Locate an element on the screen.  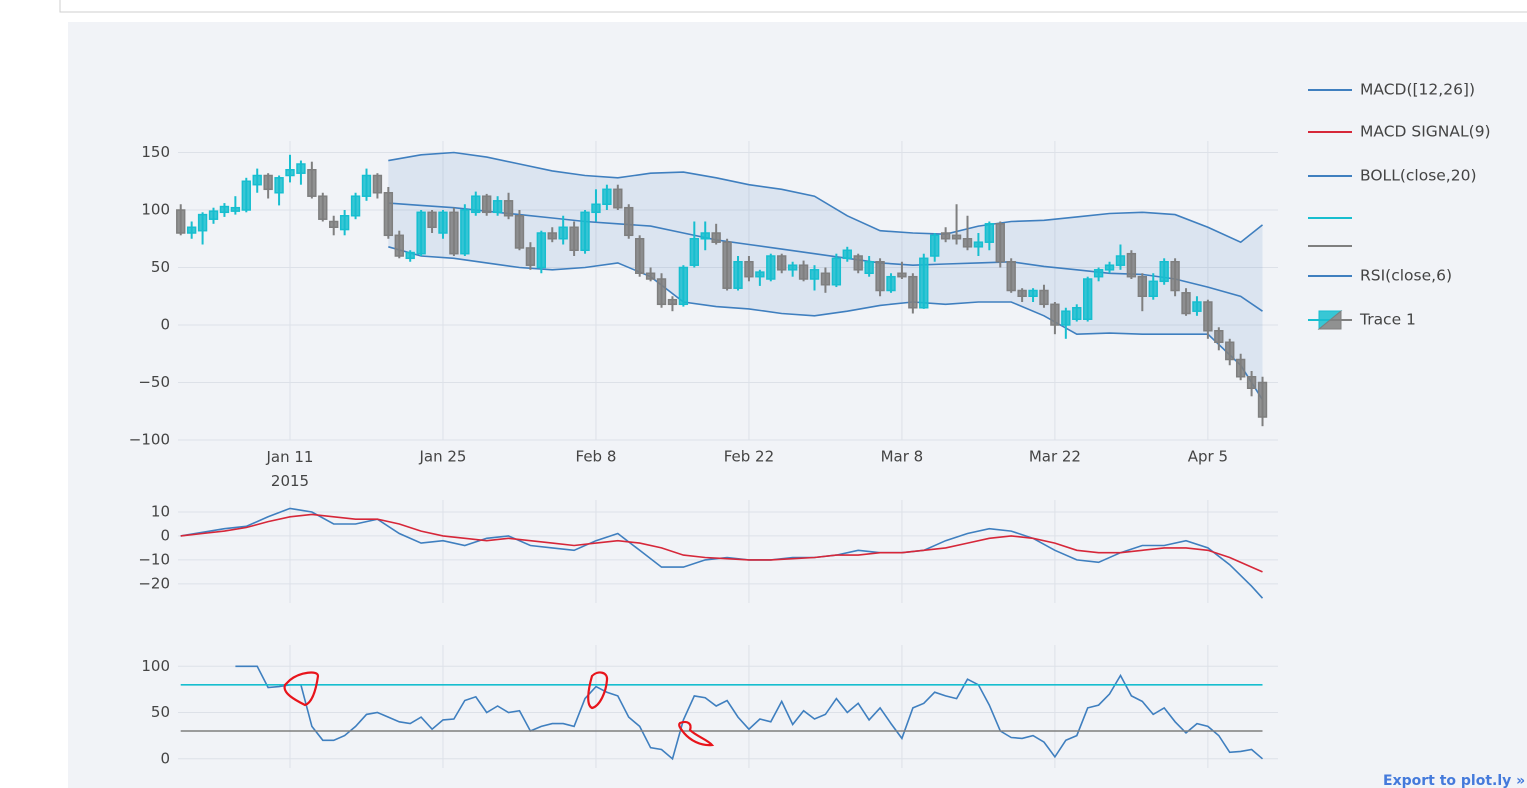
annotations is located at coordinates (499, 709).